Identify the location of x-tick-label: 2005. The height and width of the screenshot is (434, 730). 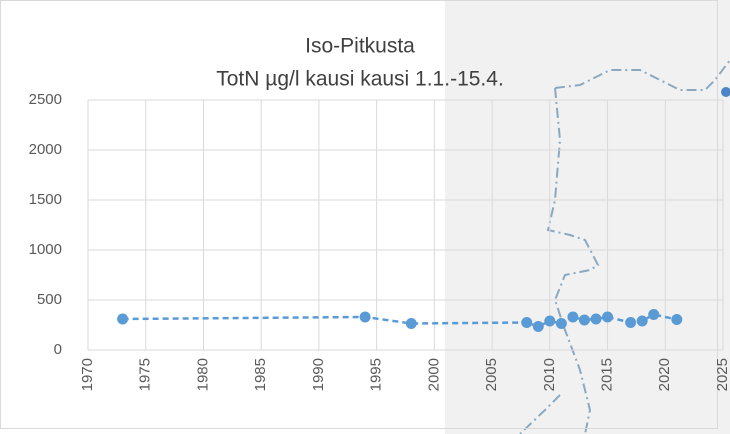
(491, 374).